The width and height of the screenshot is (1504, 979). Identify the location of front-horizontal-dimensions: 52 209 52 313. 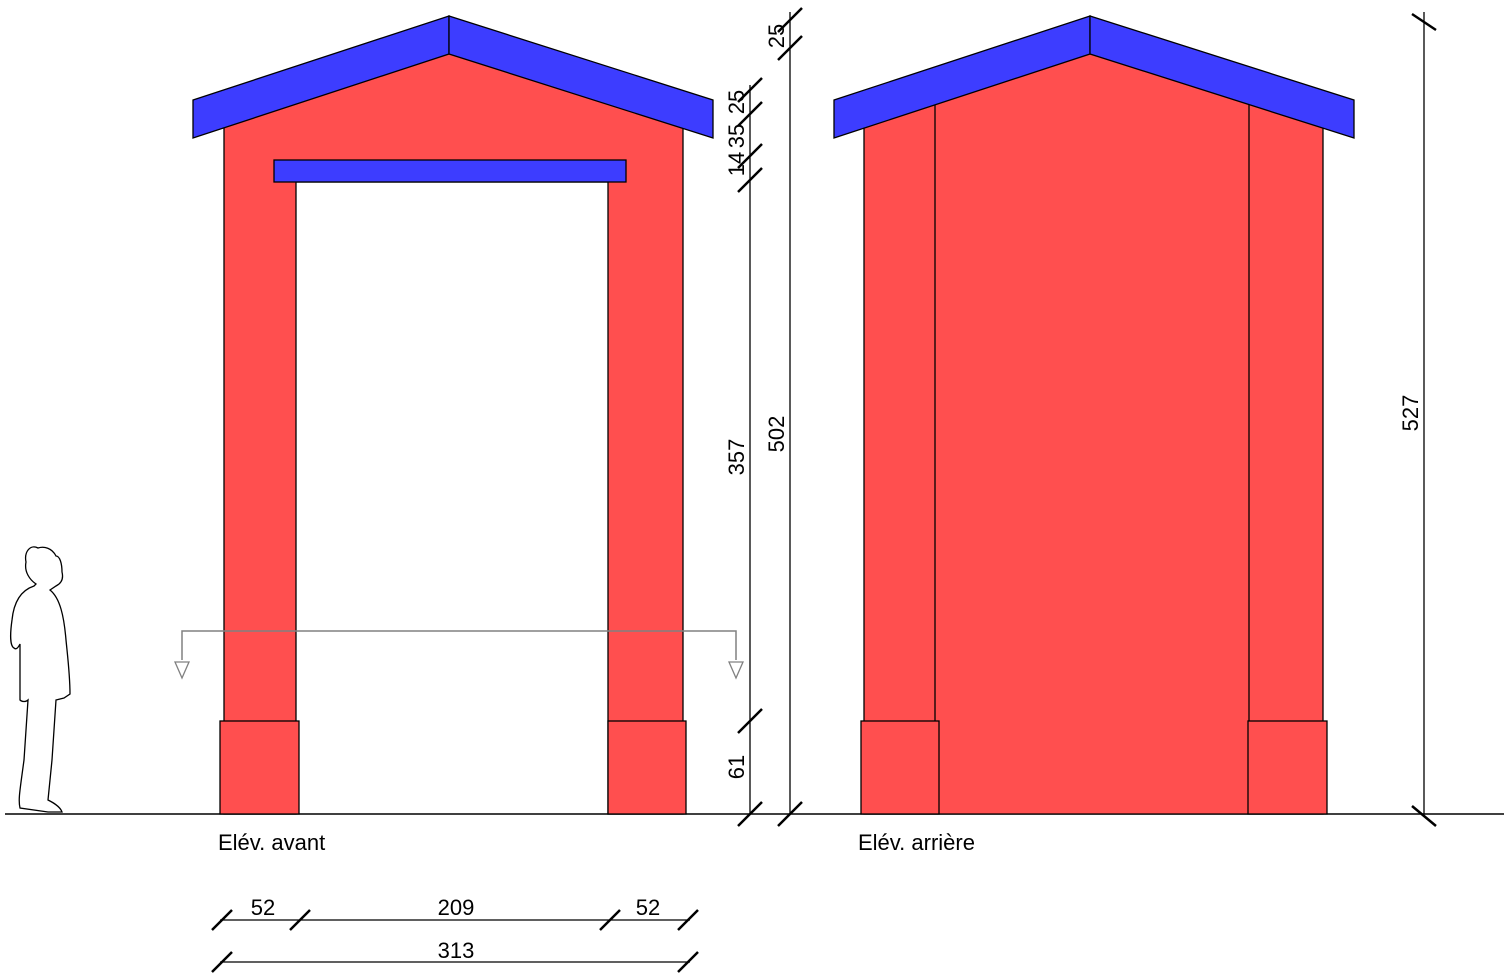
(455, 934).